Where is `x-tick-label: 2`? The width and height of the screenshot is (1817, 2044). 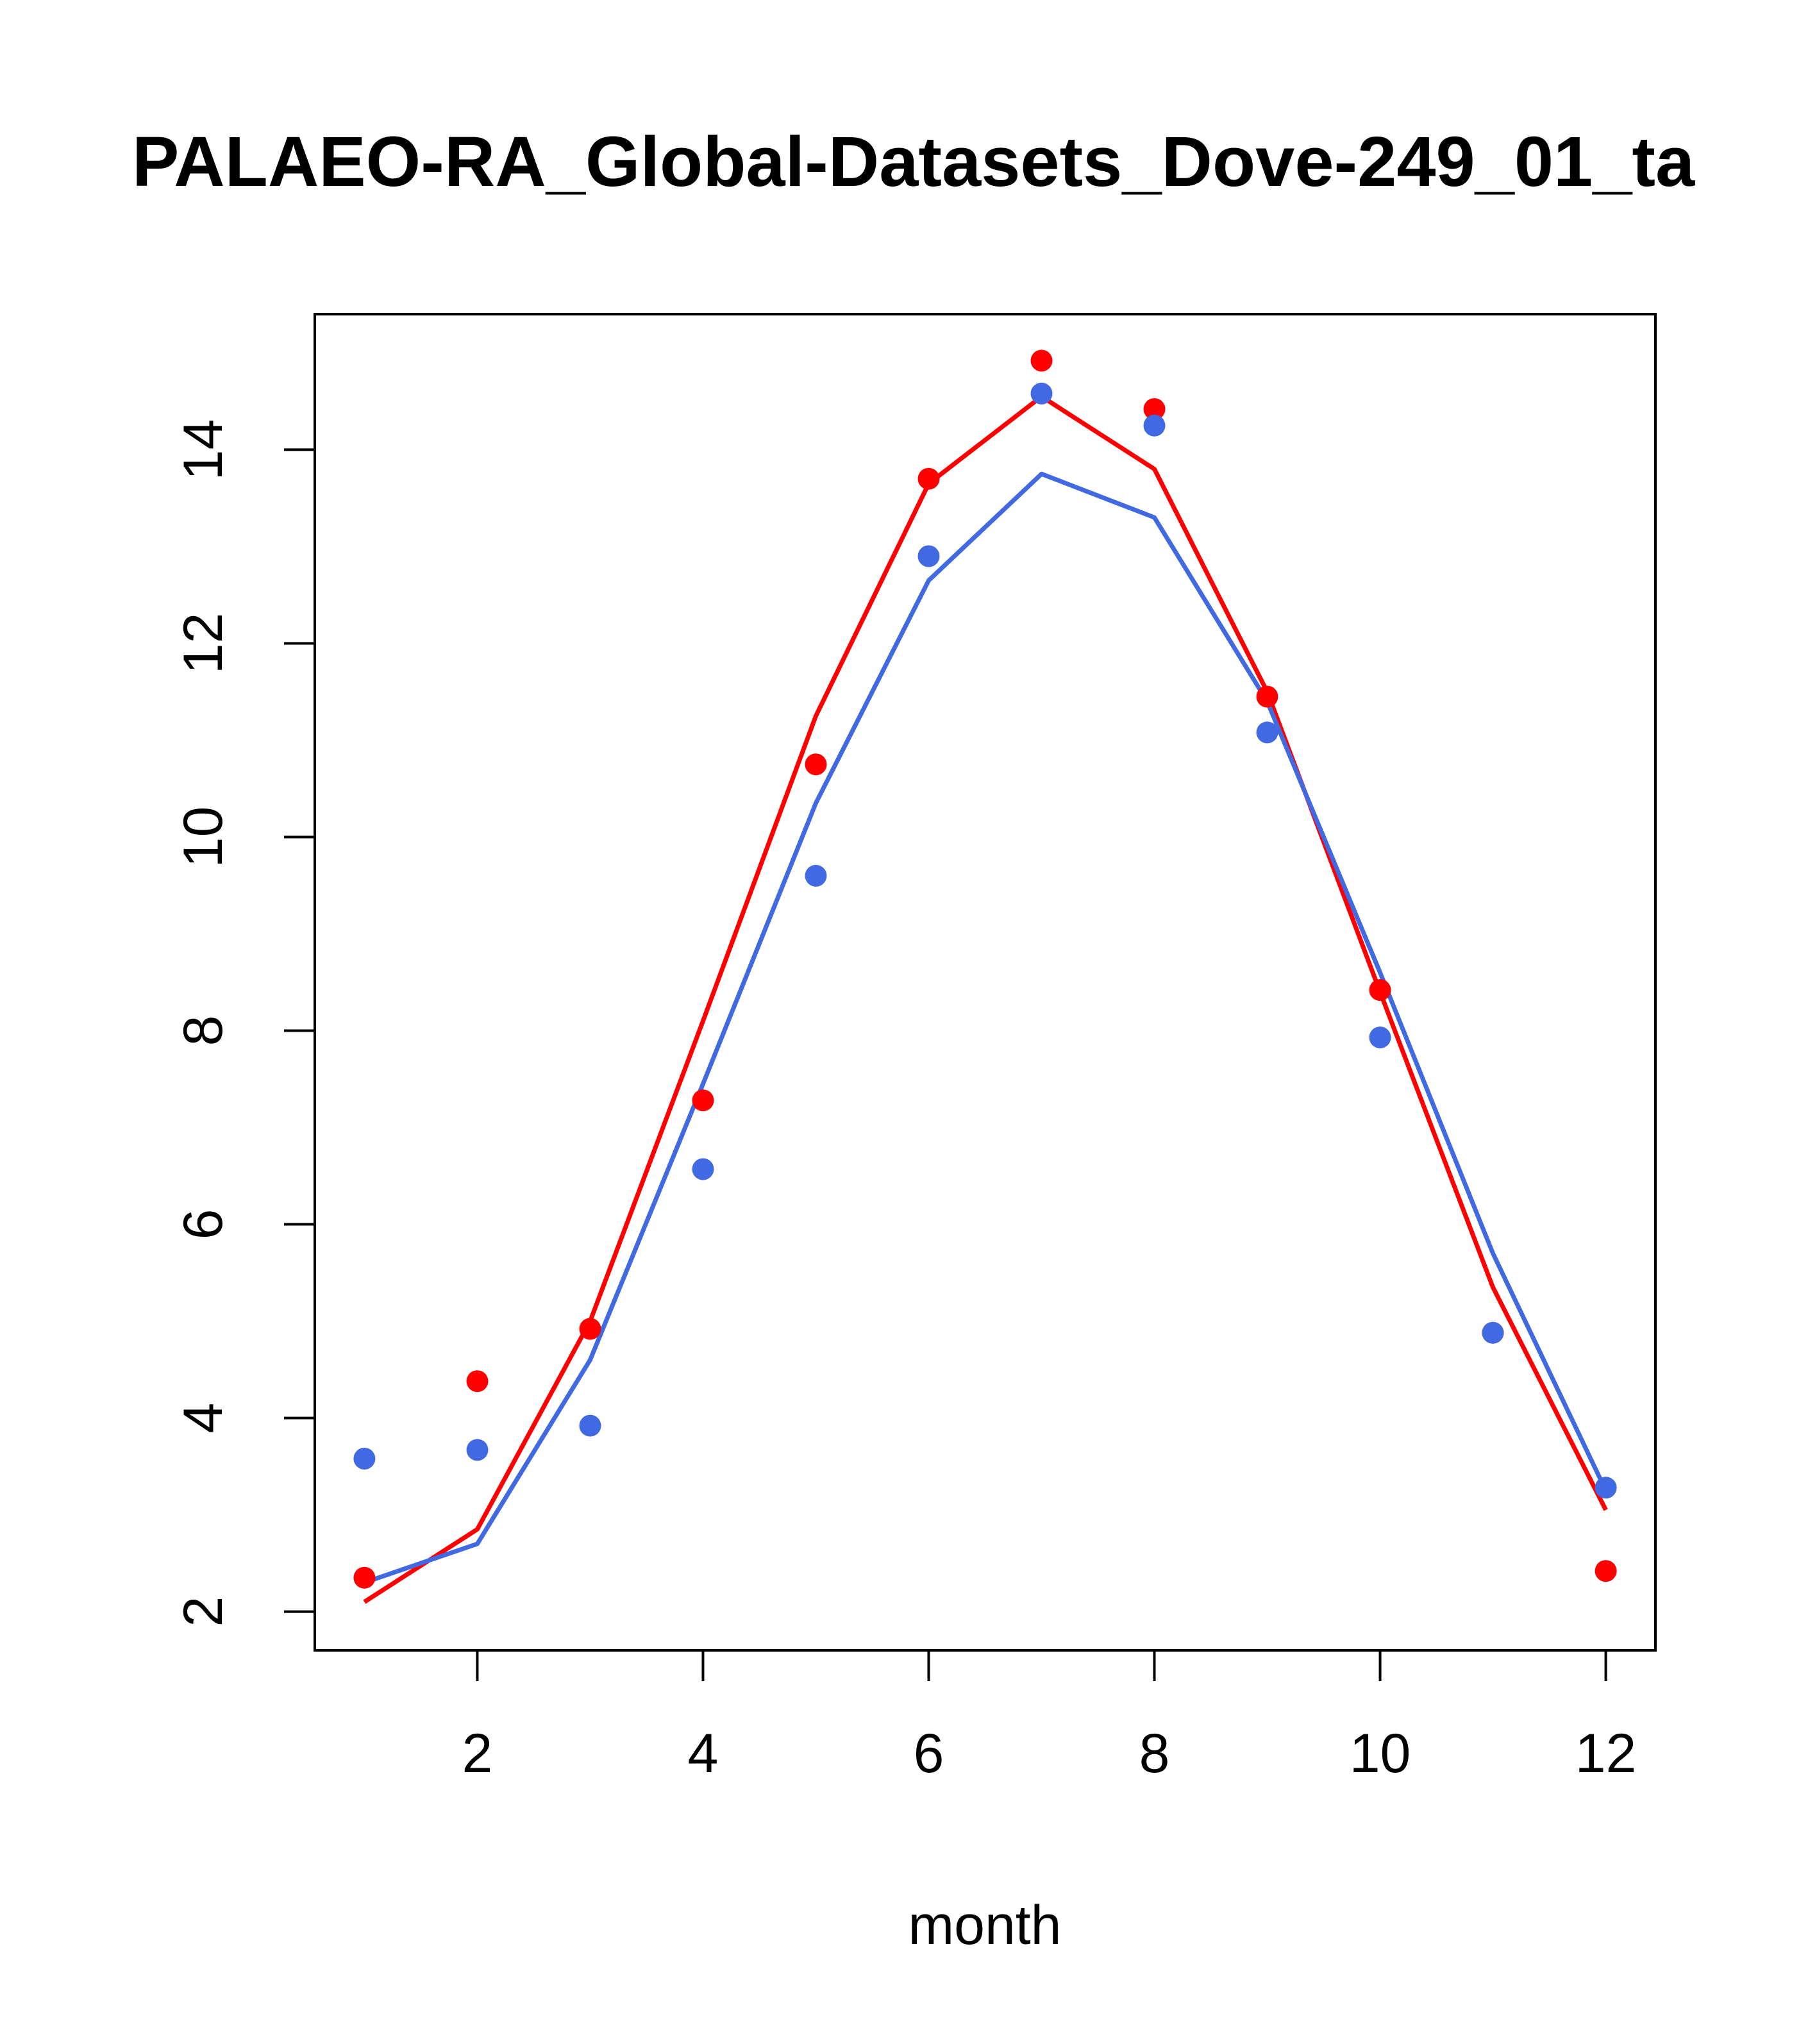
x-tick-label: 2 is located at coordinates (477, 1753).